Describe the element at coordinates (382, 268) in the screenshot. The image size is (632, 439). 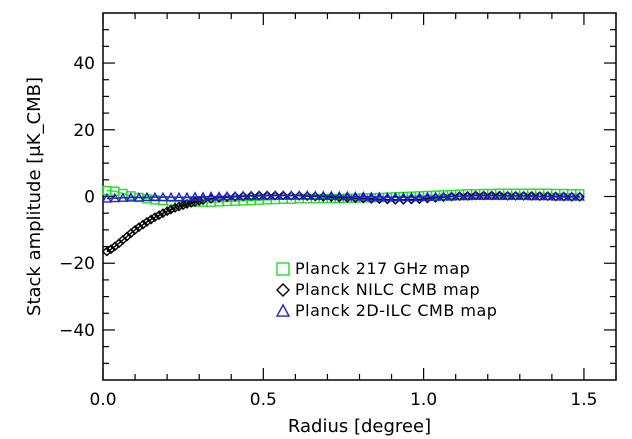
I see `legend-label: Planck 217 GHz map` at that location.